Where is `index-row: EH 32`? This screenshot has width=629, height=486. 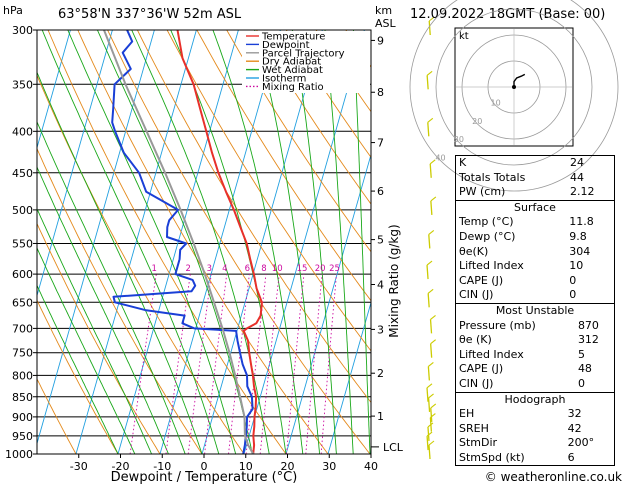
index-row: EH 32 is located at coordinates (535, 414).